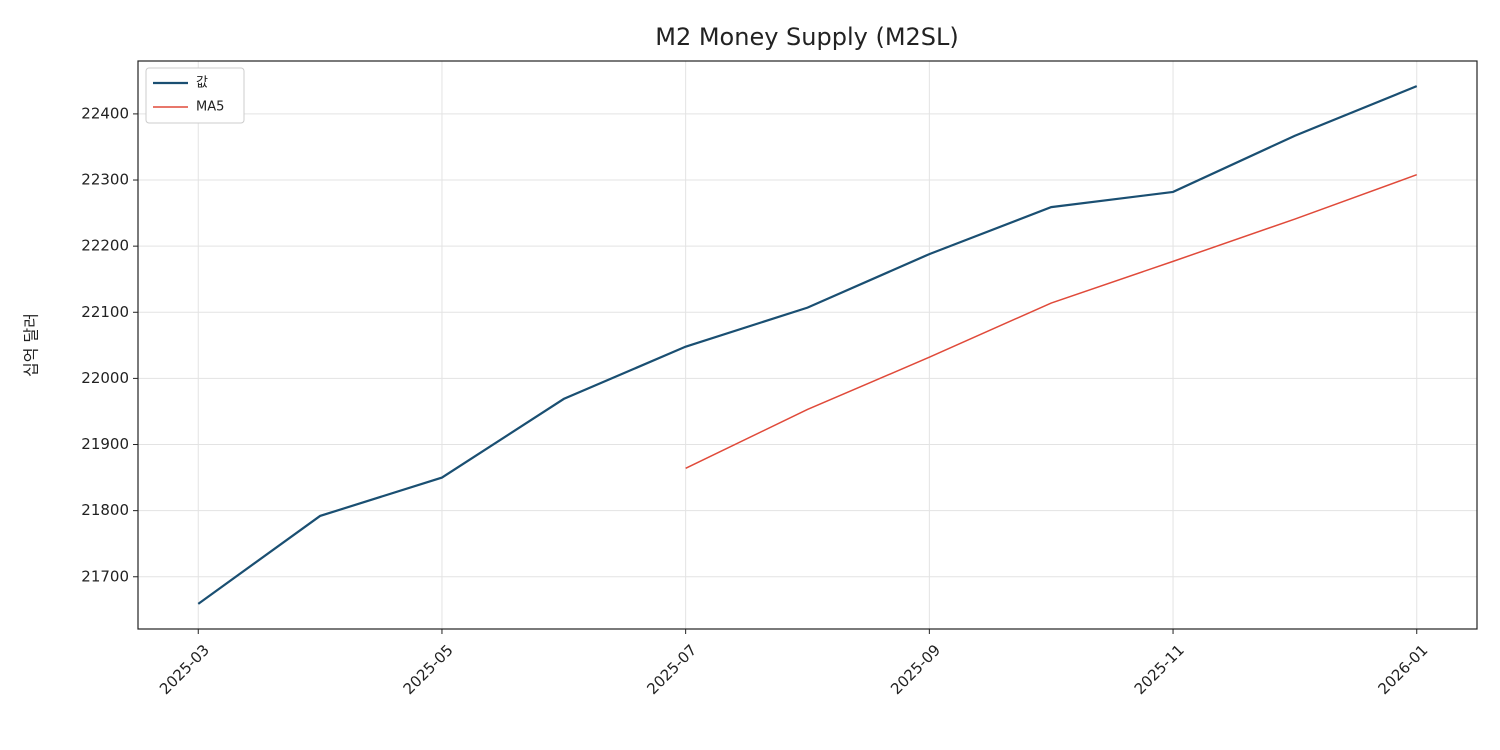 The height and width of the screenshot is (750, 1500). I want to click on y-tick-label: 22100, so click(105, 312).